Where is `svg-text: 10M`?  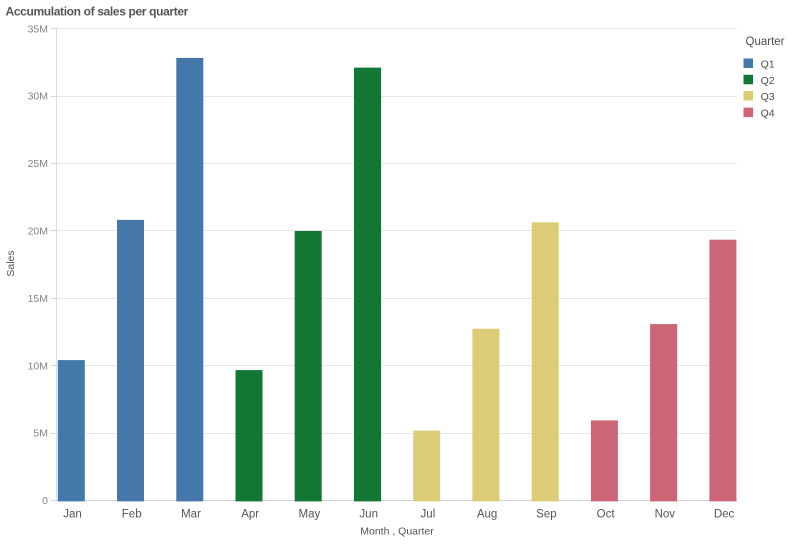 svg-text: 10M is located at coordinates (38, 366).